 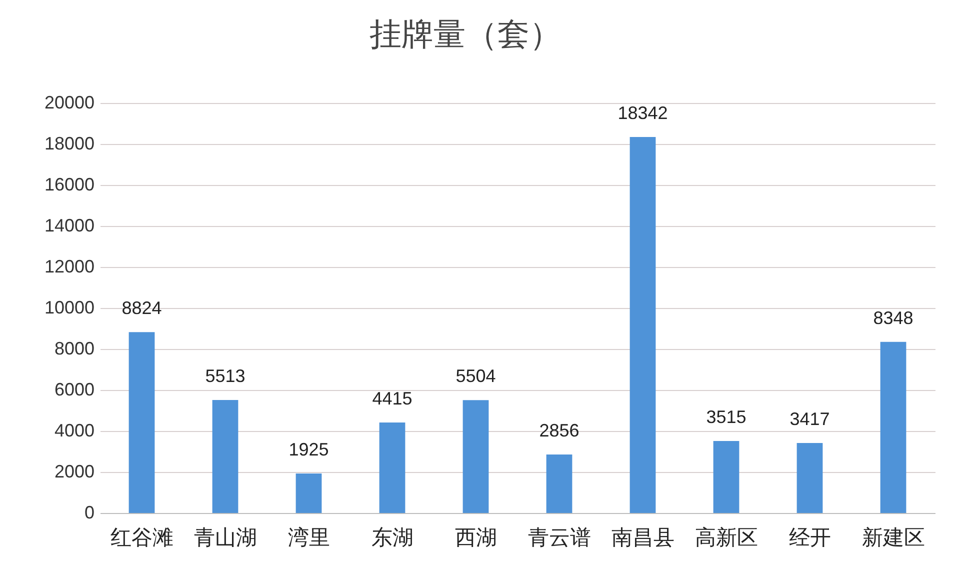 What do you see at coordinates (74, 348) in the screenshot?
I see `y-tick-label: 8000` at bounding box center [74, 348].